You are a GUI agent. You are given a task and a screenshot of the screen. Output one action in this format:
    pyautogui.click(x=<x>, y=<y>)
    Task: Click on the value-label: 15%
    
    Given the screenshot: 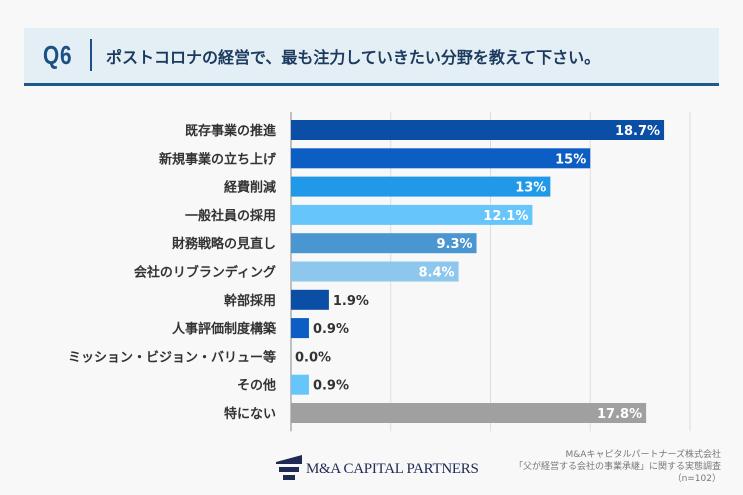 What is the action you would take?
    pyautogui.click(x=570, y=159)
    